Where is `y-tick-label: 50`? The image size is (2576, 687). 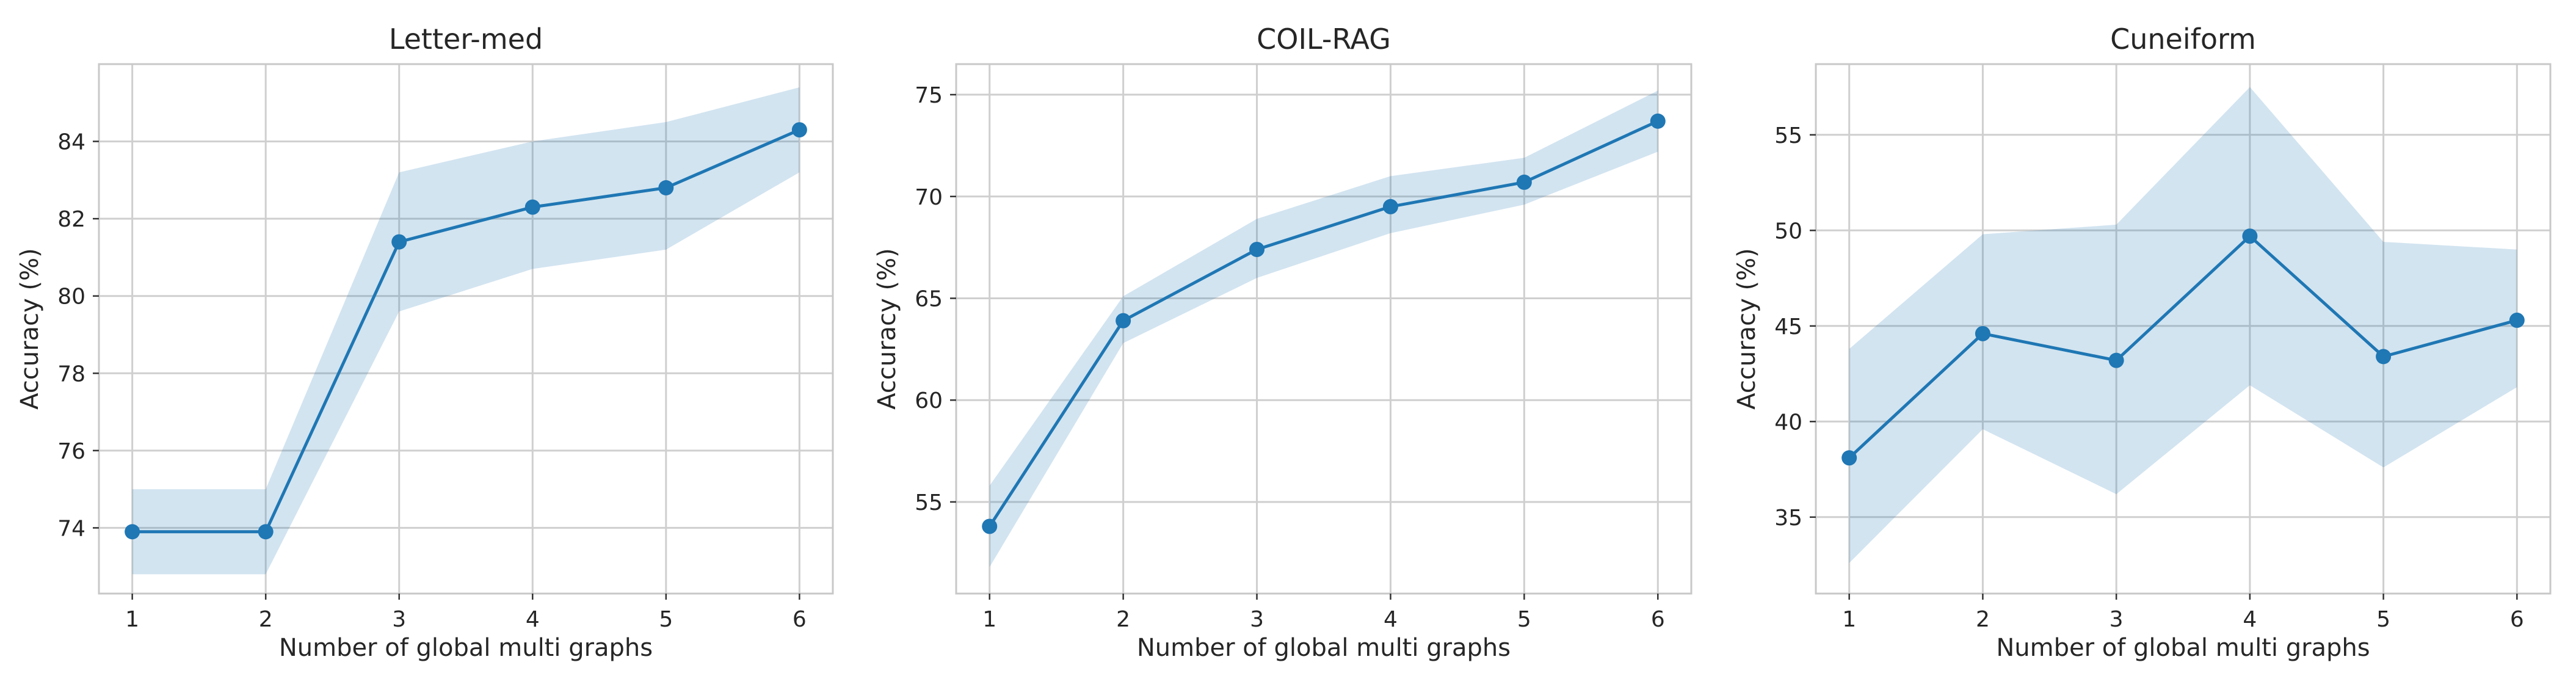
y-tick-label: 50 is located at coordinates (1788, 231).